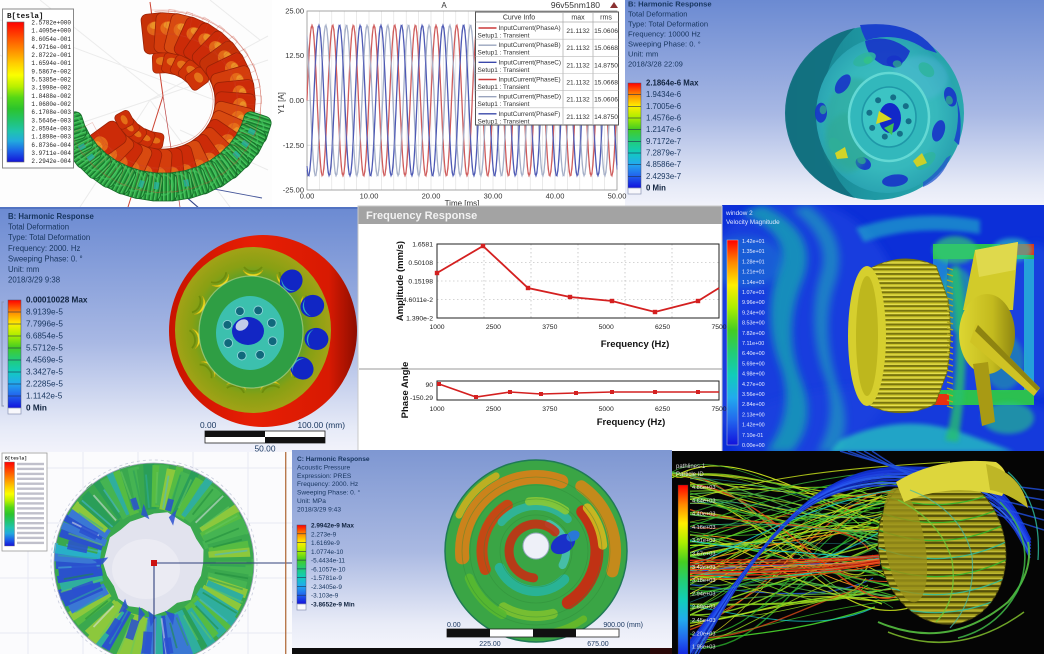 This screenshot has height=654, width=1044. What do you see at coordinates (606, 117) in the screenshot?
I see `svg-text: 14.8750` at bounding box center [606, 117].